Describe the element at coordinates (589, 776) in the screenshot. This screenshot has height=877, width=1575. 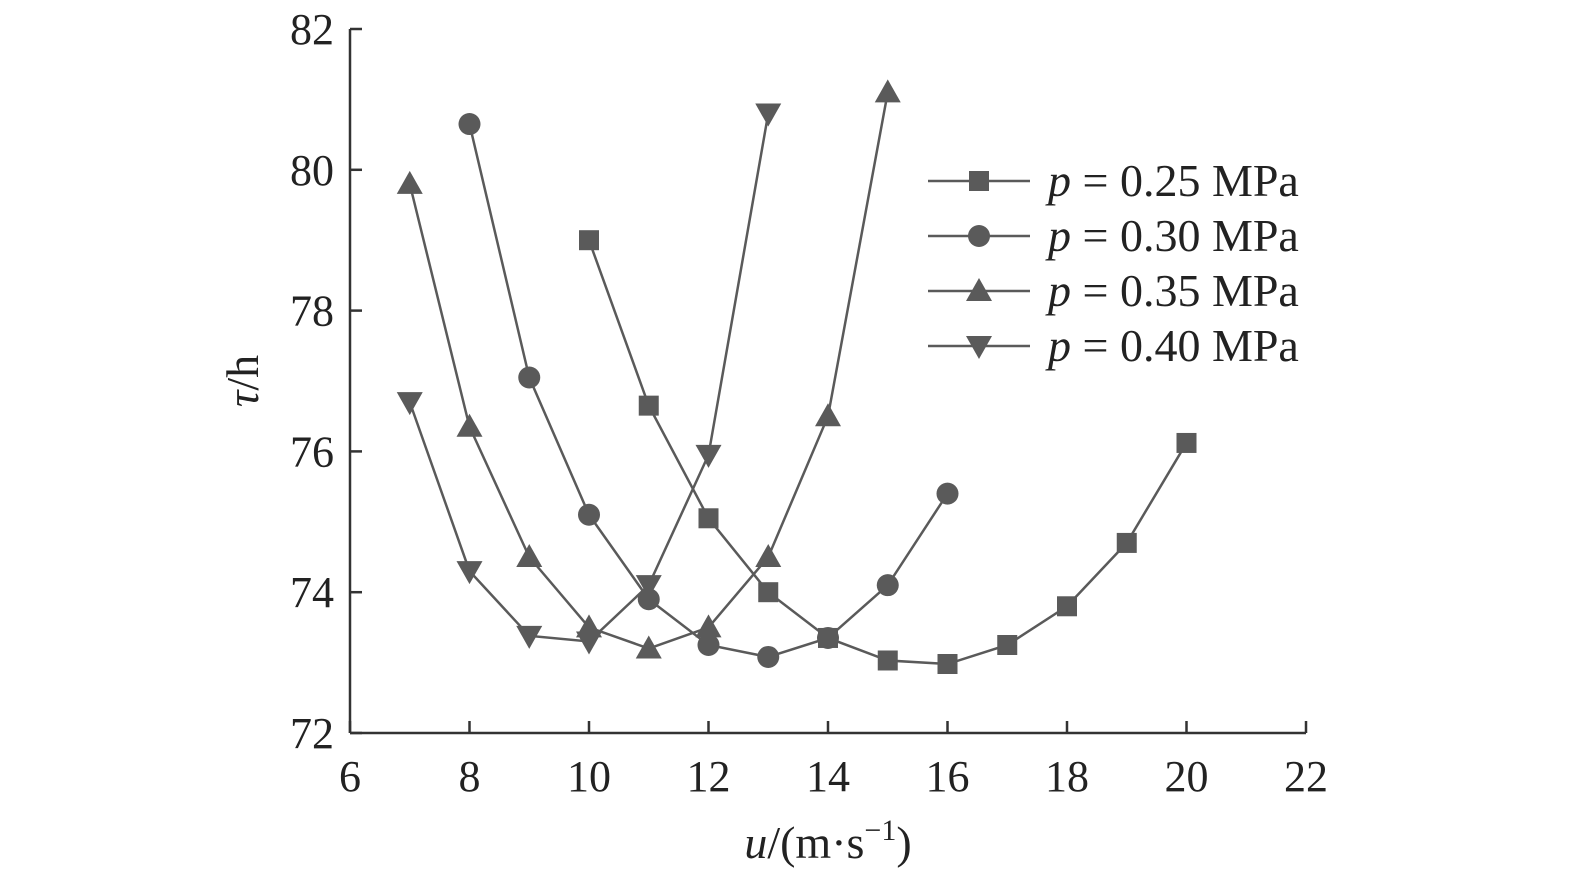
I see `x-tick-label: 10` at that location.